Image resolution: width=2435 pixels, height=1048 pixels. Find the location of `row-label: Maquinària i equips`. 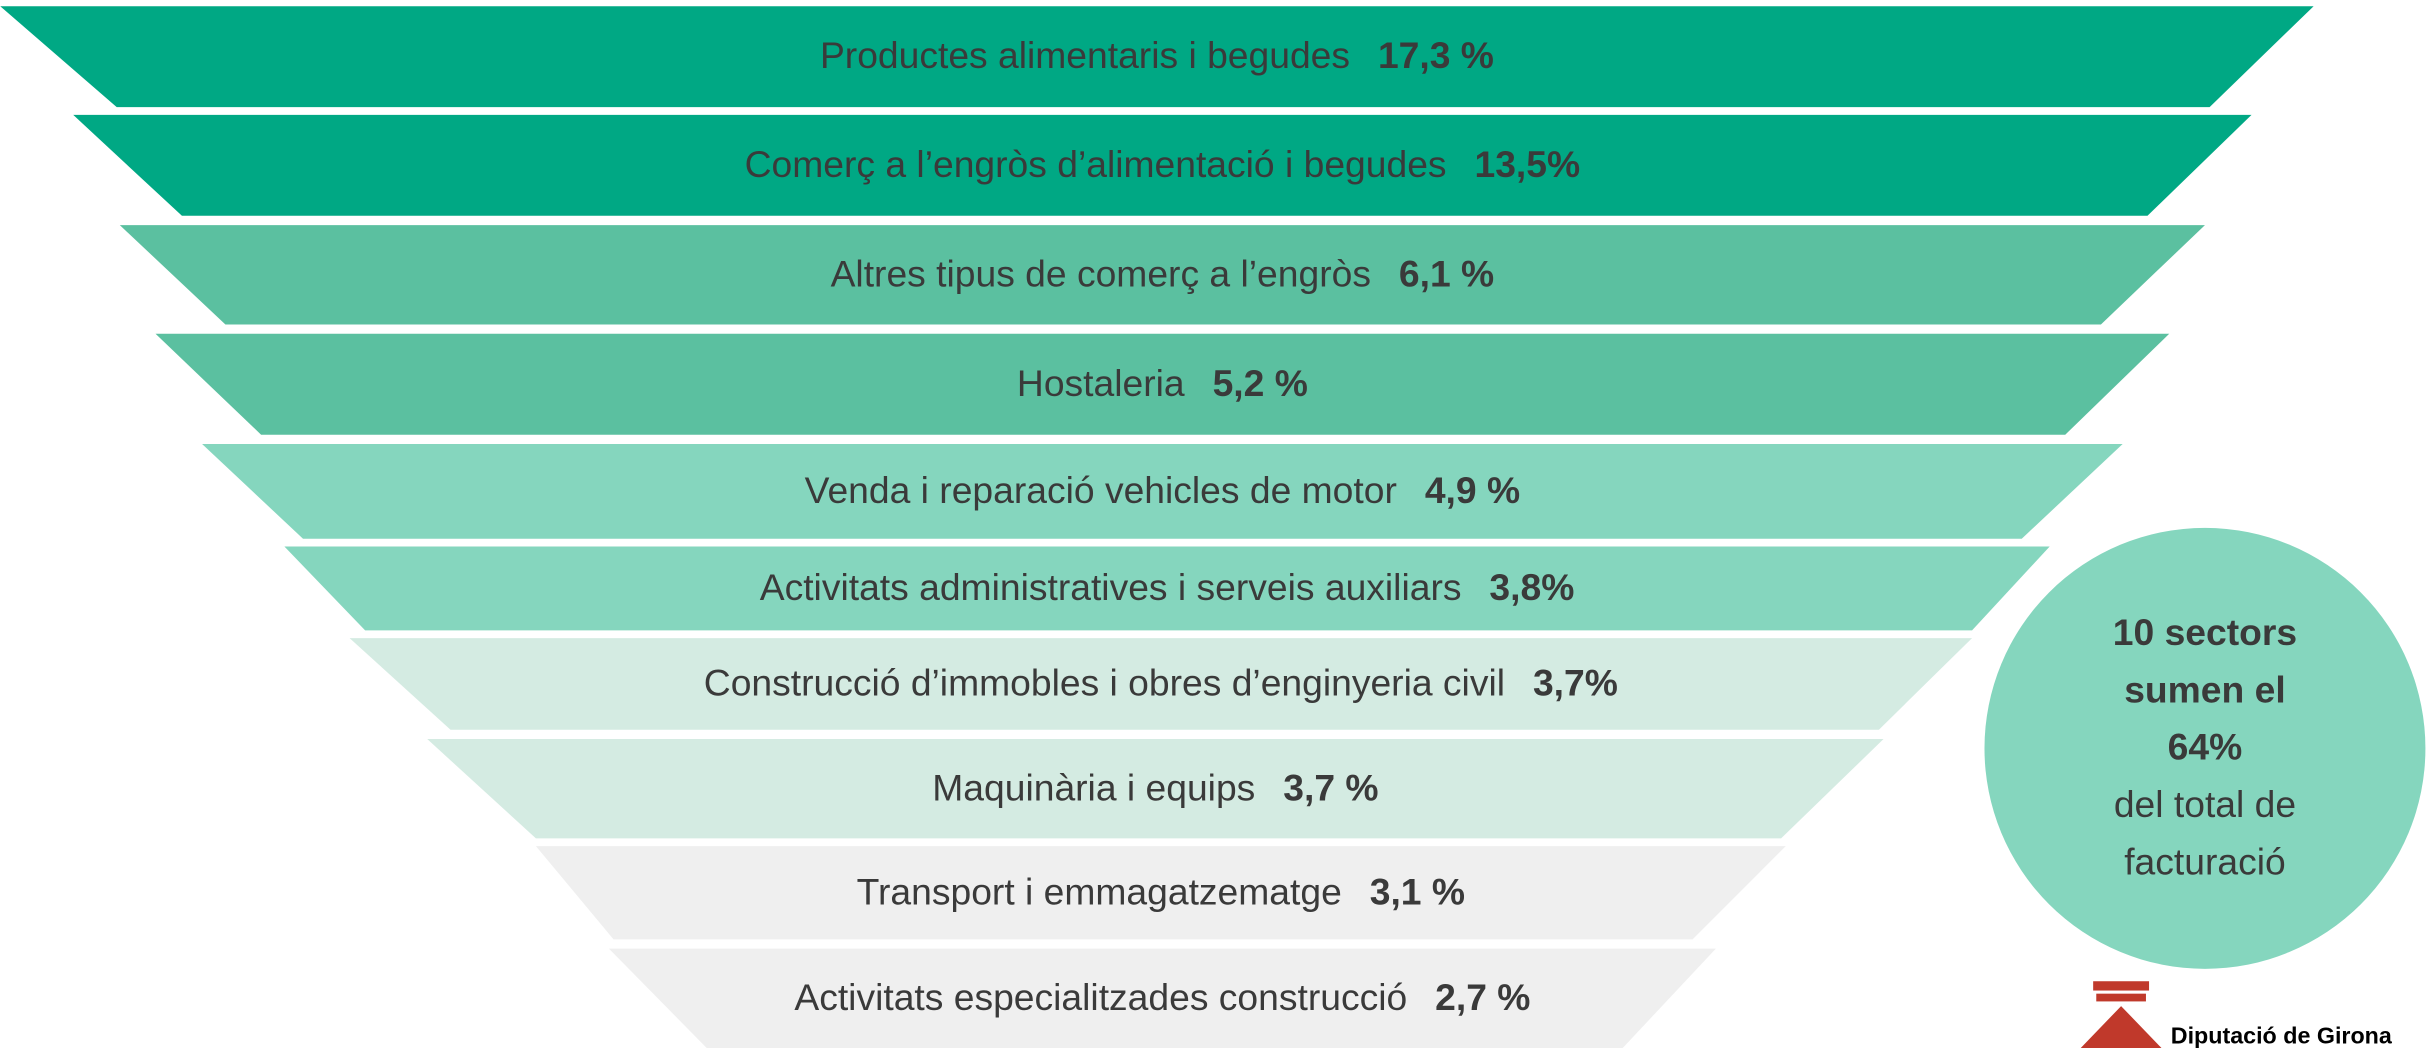

row-label: Maquinària i equips is located at coordinates (1093, 787).